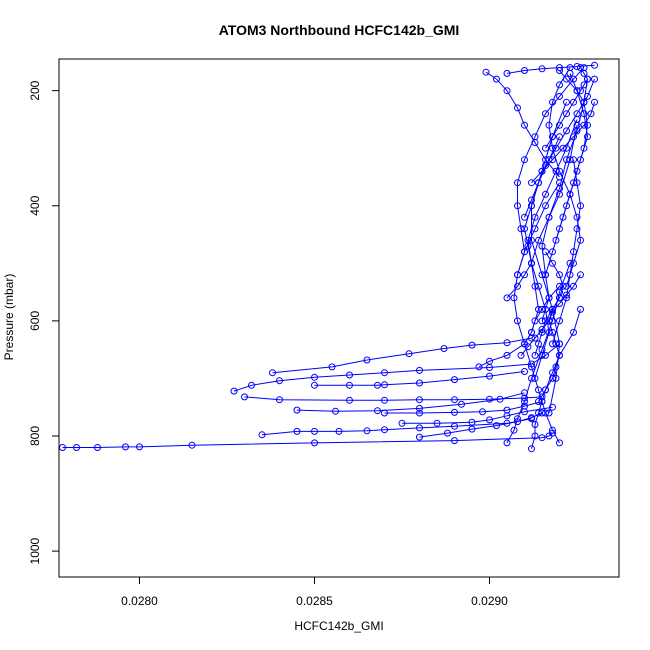 The height and width of the screenshot is (650, 650). What do you see at coordinates (35, 205) in the screenshot?
I see `y-tick-label: 400` at bounding box center [35, 205].